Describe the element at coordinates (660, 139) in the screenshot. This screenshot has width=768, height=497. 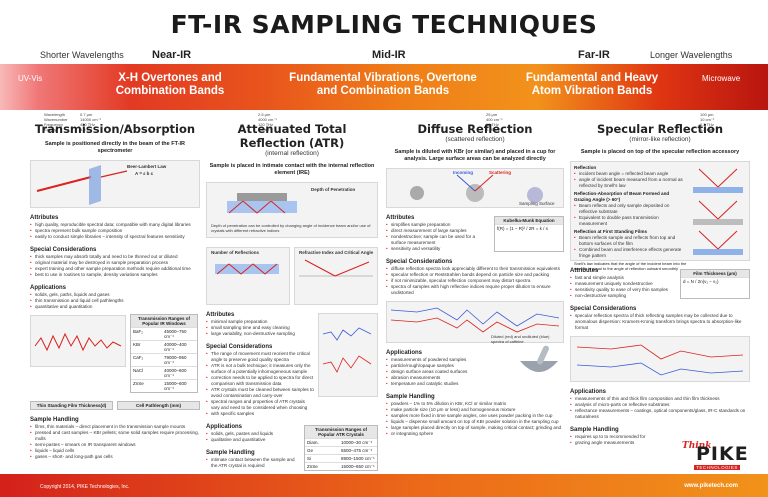
I see `specular-subtitle: (mirror-like reflection)` at that location.